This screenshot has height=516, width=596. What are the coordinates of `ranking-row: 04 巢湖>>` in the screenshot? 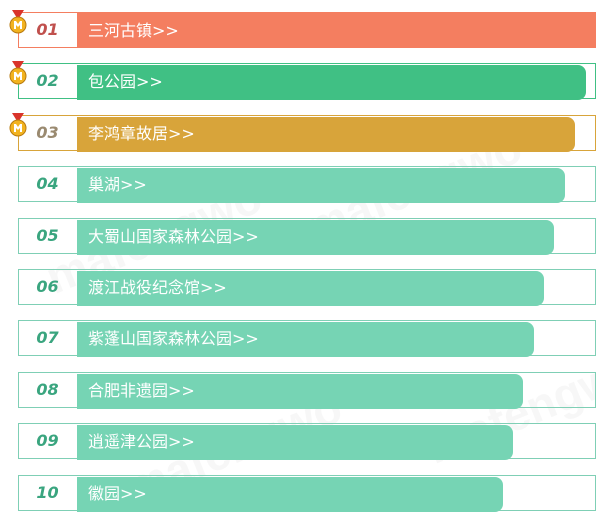 It's located at (307, 184).